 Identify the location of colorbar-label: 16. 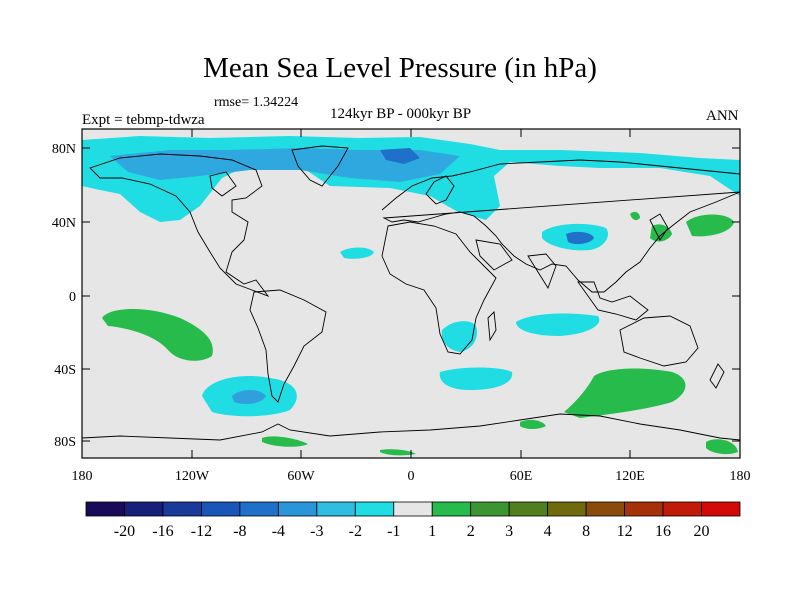
(663, 531).